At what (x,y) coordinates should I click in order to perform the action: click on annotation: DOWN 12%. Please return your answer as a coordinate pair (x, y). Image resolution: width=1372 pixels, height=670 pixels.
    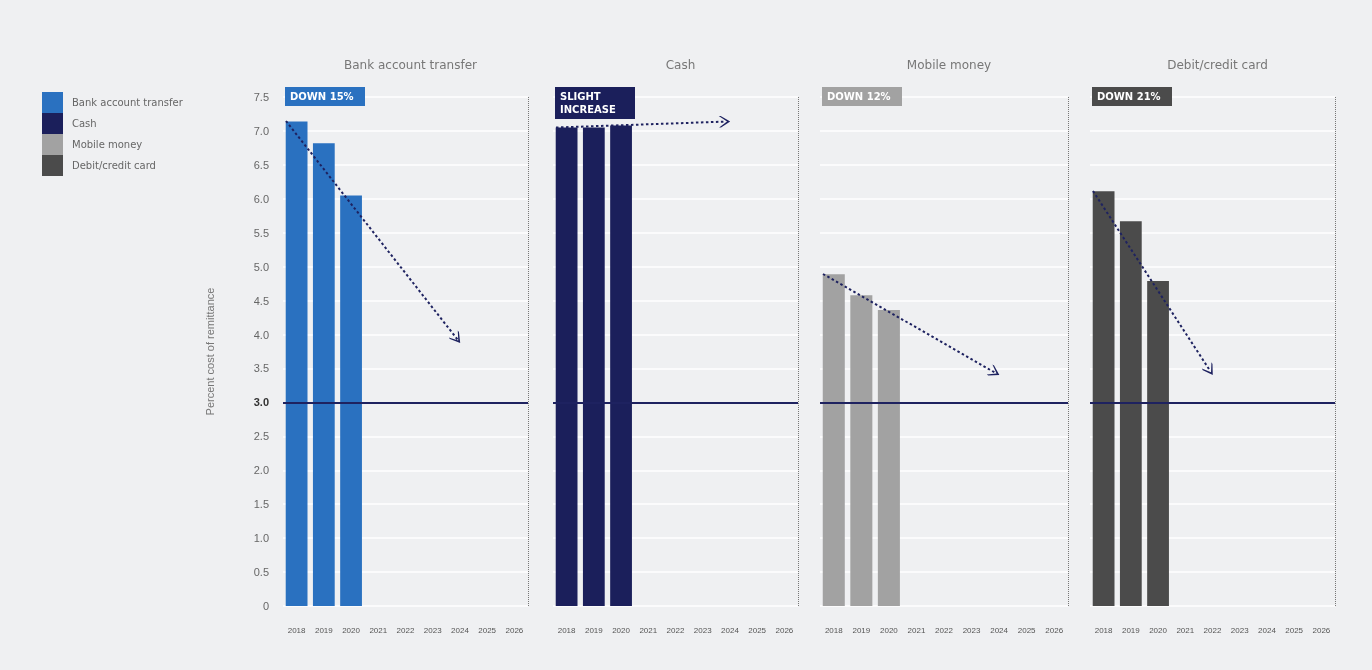
    Looking at the image, I should click on (859, 96).